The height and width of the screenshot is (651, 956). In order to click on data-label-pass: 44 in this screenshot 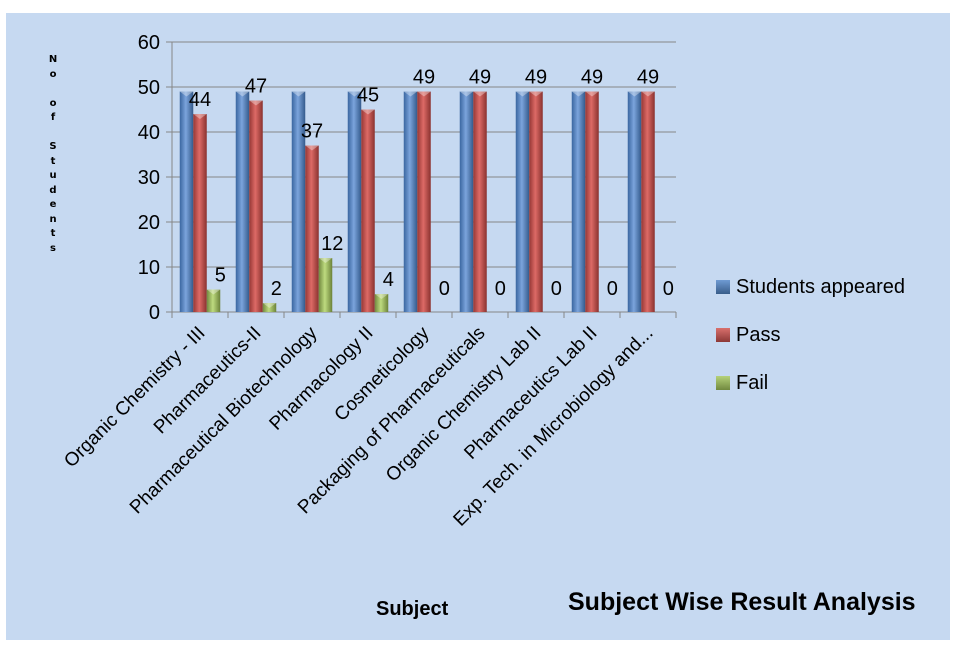, I will do `click(200, 100)`.